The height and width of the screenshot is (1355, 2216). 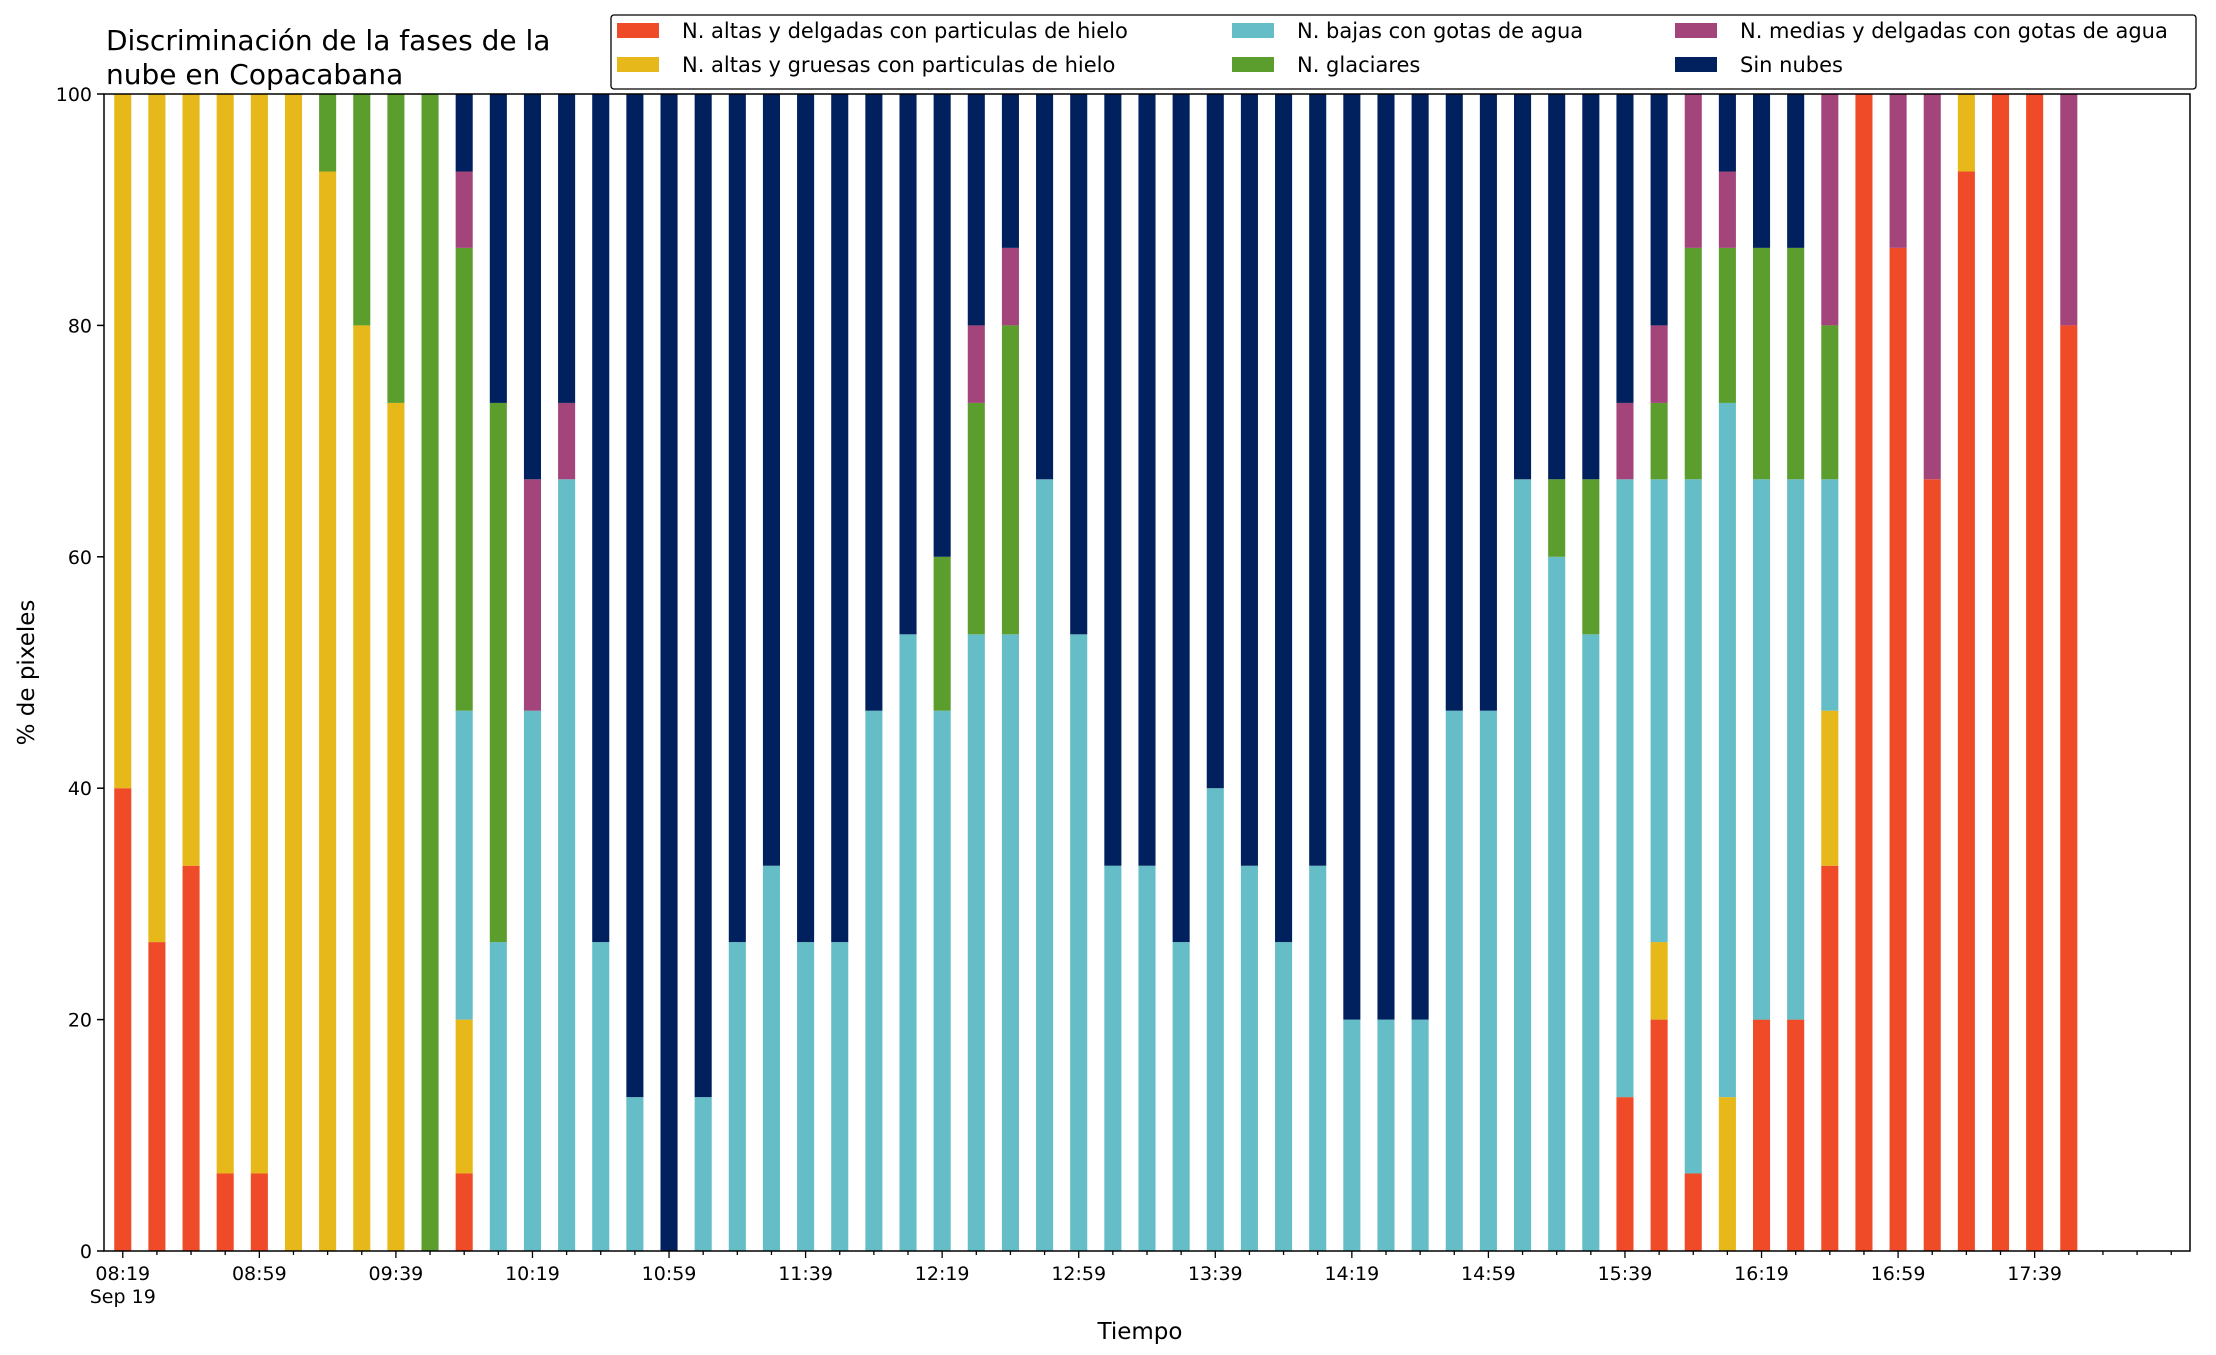 I want to click on y-tick-label-3: 60, so click(x=80, y=558).